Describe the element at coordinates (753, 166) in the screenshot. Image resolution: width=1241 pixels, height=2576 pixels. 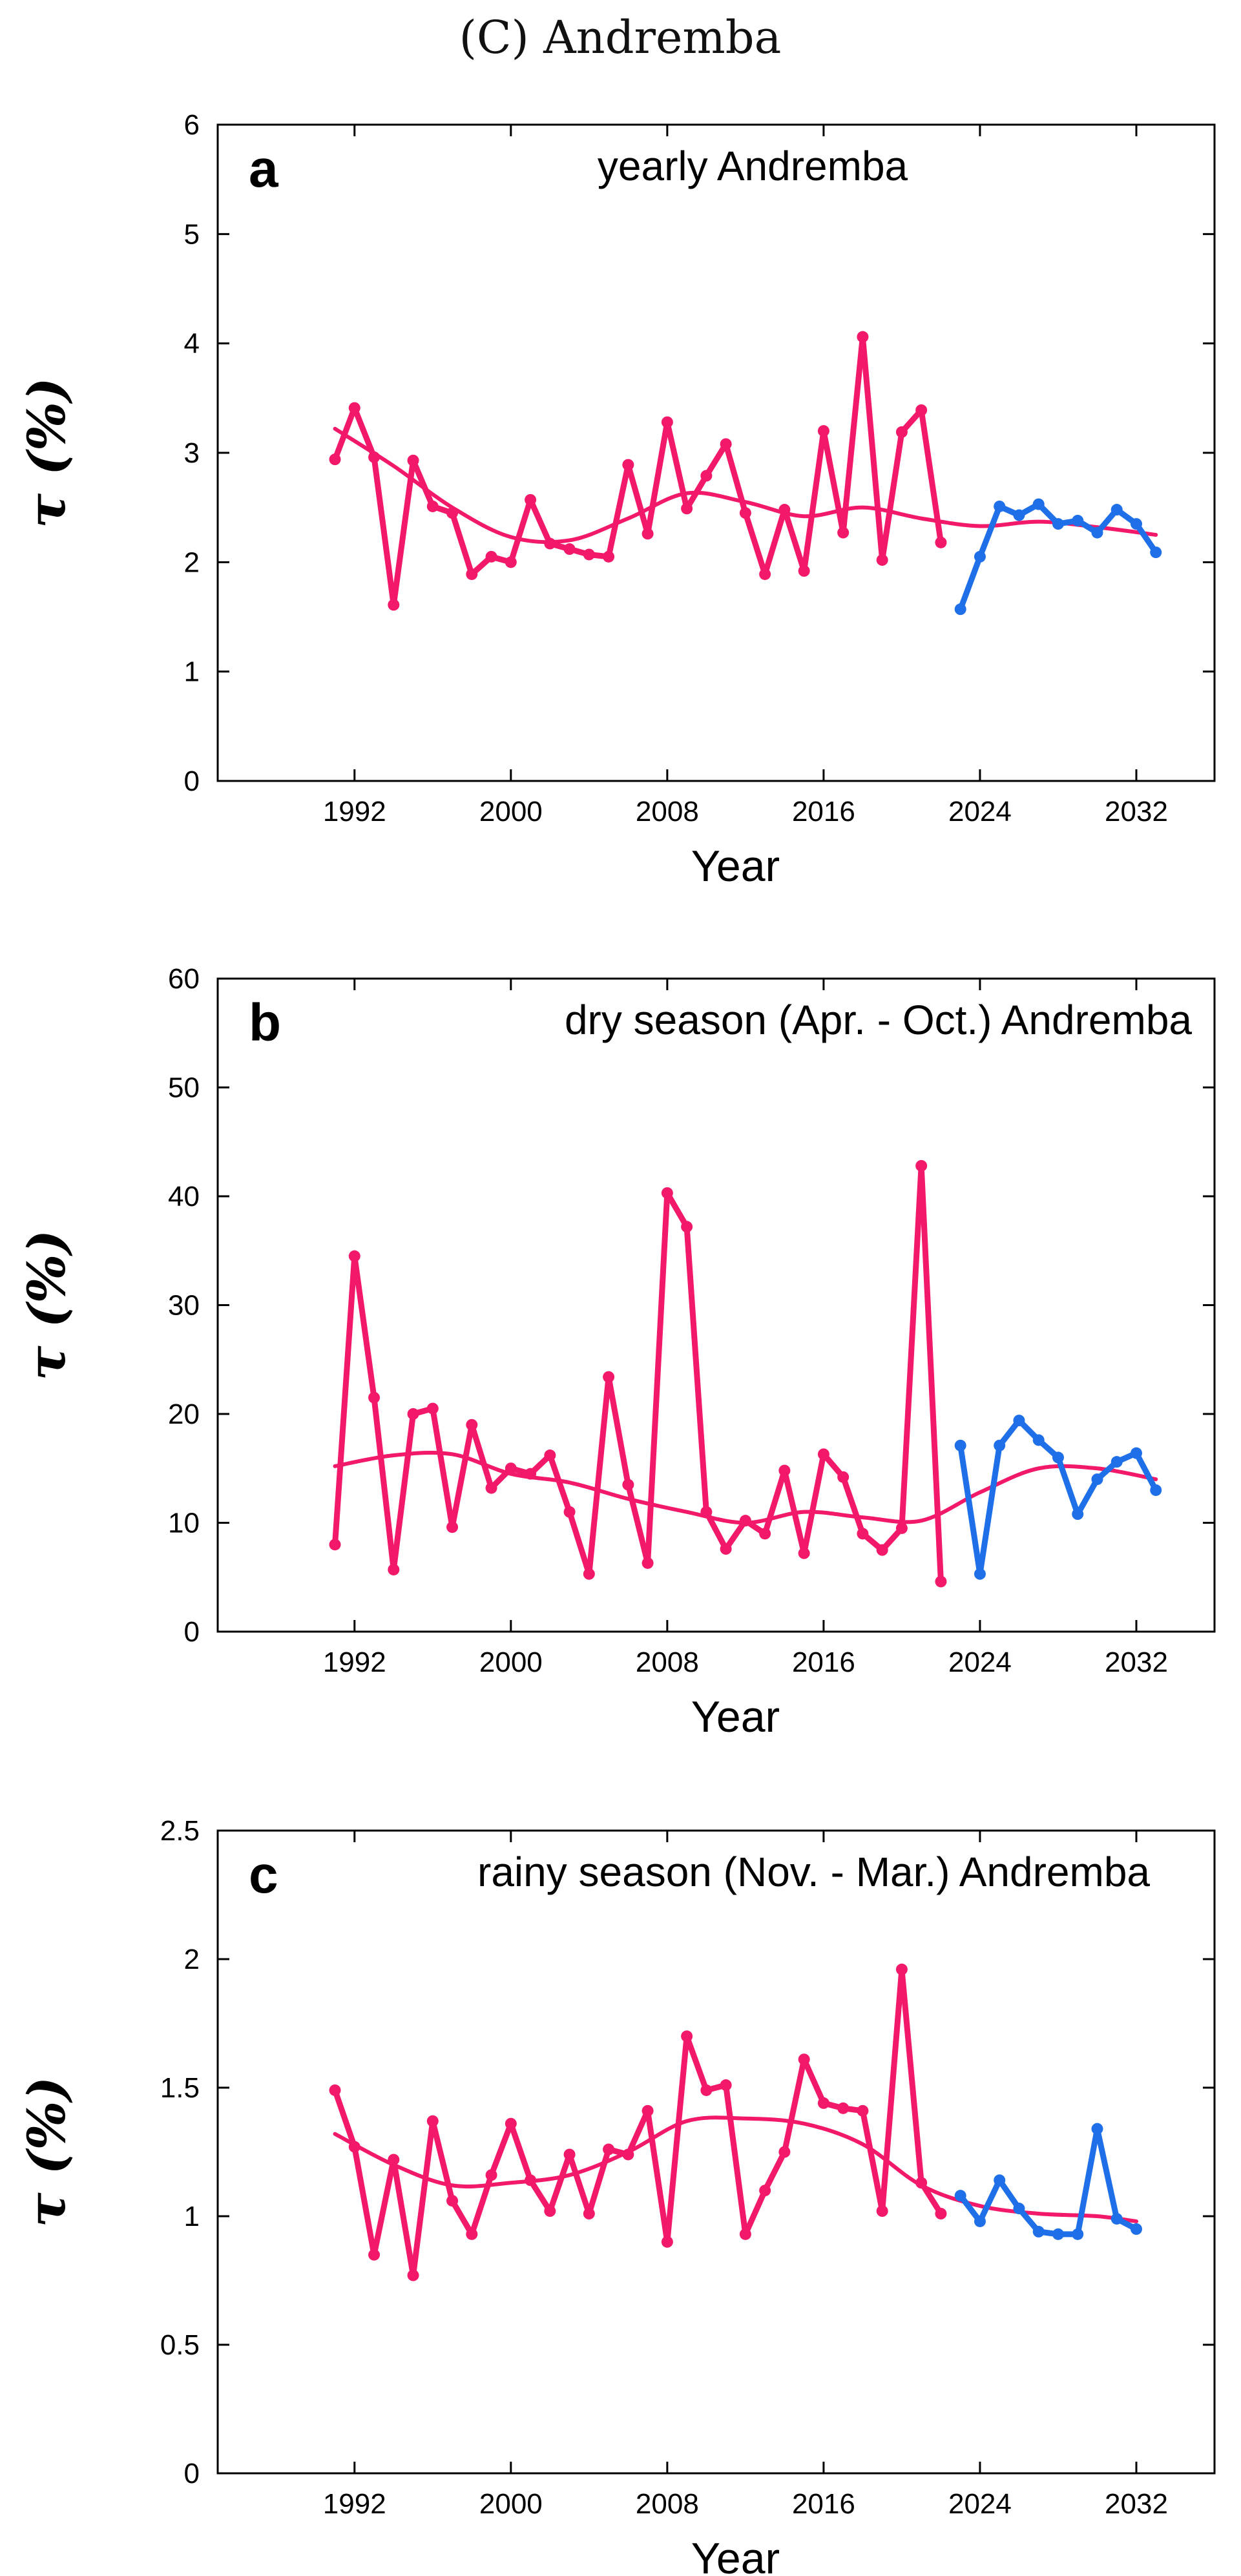
I see `panel-caption: yearly Andremba` at that location.